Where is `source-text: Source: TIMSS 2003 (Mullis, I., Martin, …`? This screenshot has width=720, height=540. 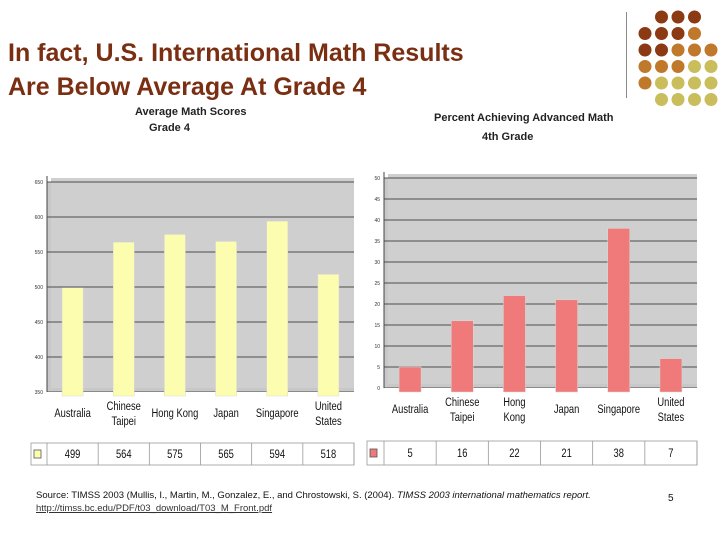 source-text: Source: TIMSS 2003 (Mullis, I., Martin, … is located at coordinates (216, 495).